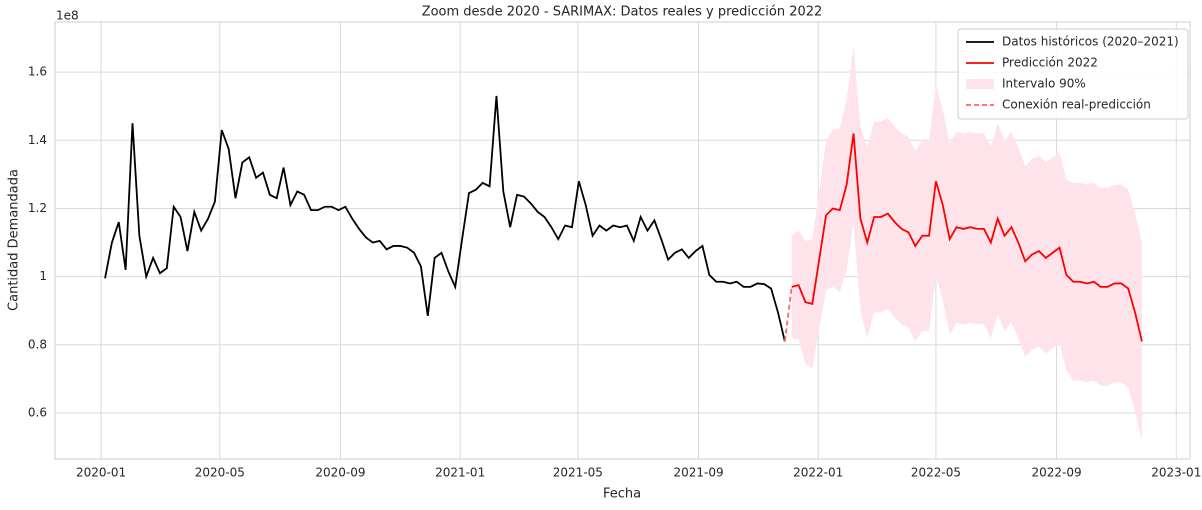 This screenshot has width=1202, height=510. I want to click on x-tick-label: 2020-09, so click(340, 473).